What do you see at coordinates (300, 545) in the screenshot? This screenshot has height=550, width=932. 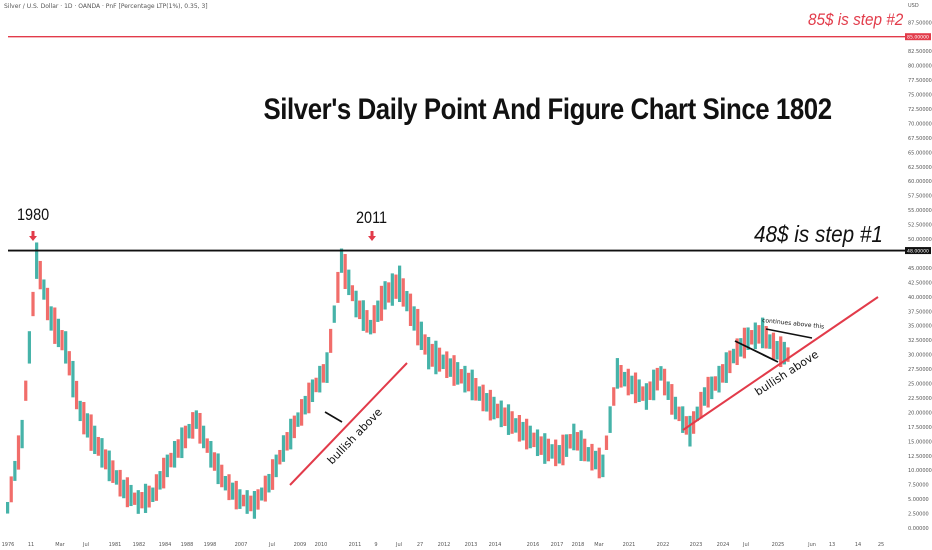 I see `x-tick-label: 2009` at bounding box center [300, 545].